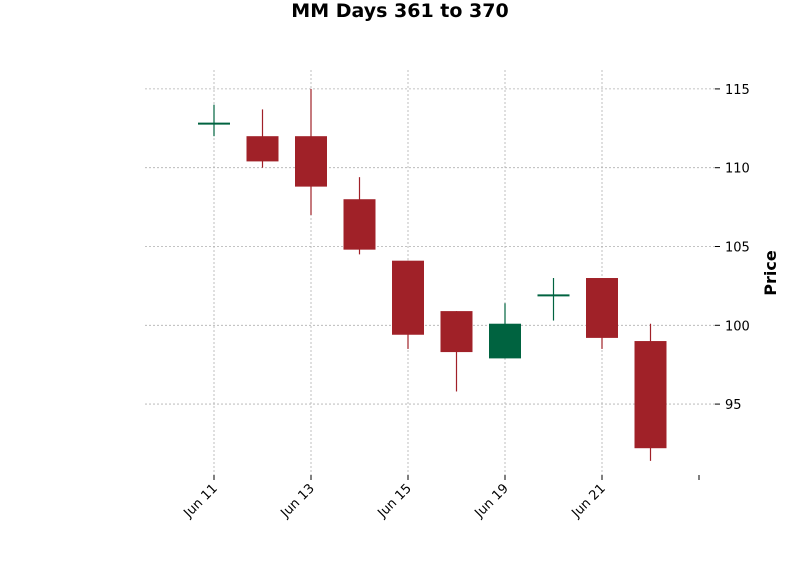 Image resolution: width=800 pixels, height=575 pixels. Describe the element at coordinates (770, 273) in the screenshot. I see `y-axis-label: Price` at that location.